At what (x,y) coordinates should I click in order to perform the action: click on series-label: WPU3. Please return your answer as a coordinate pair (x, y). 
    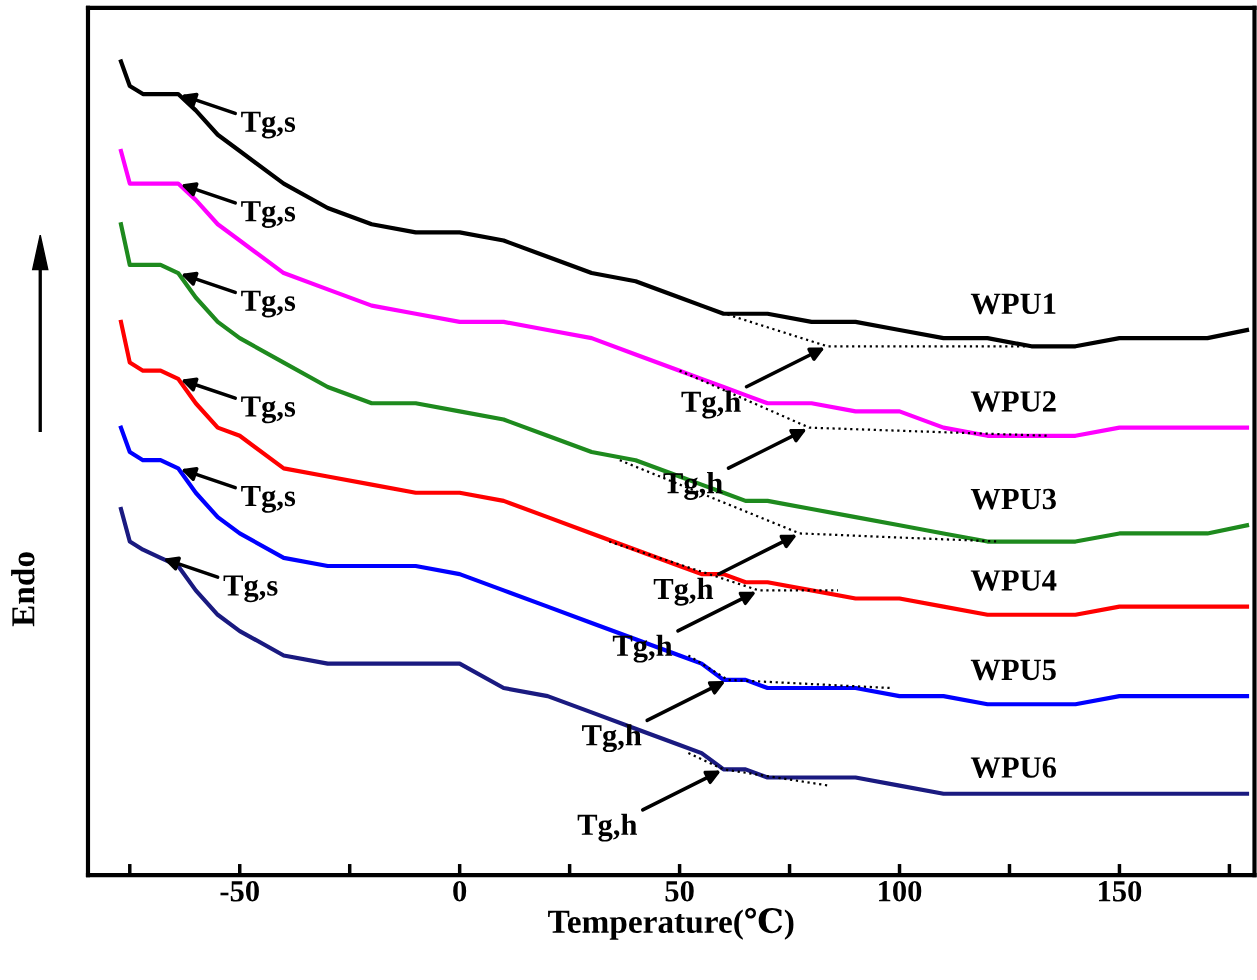
    Looking at the image, I should click on (1013, 499).